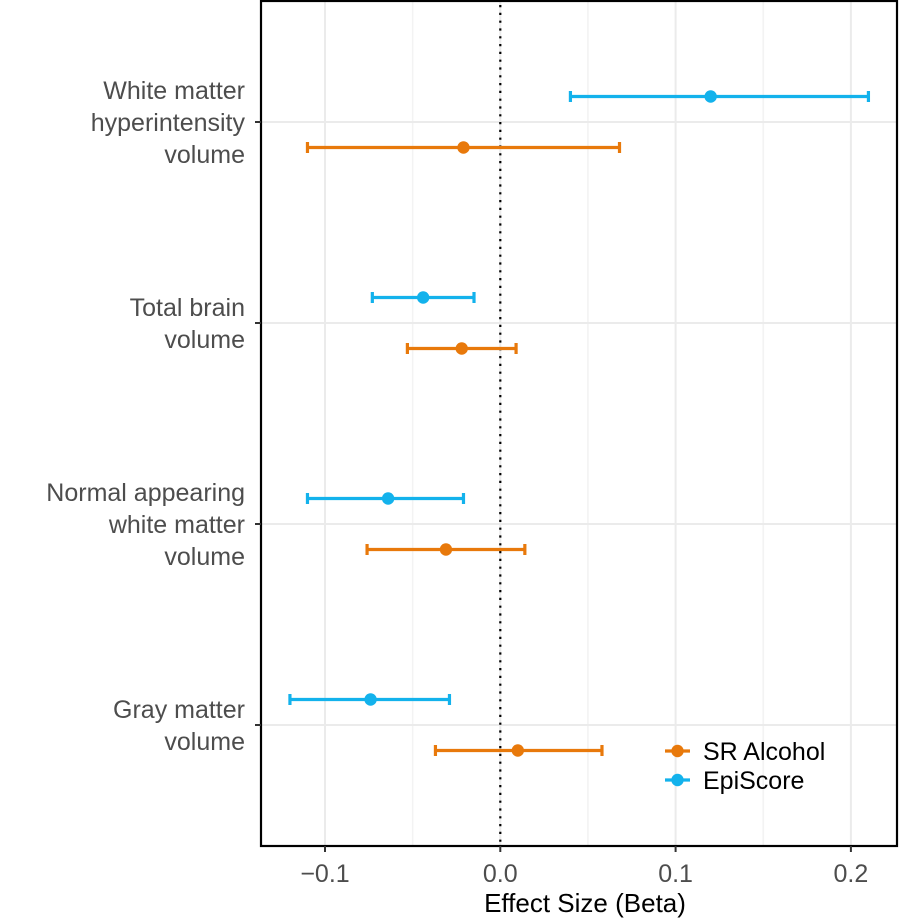  I want to click on errorbar-sr-alcohol-gmv, so click(518, 750).